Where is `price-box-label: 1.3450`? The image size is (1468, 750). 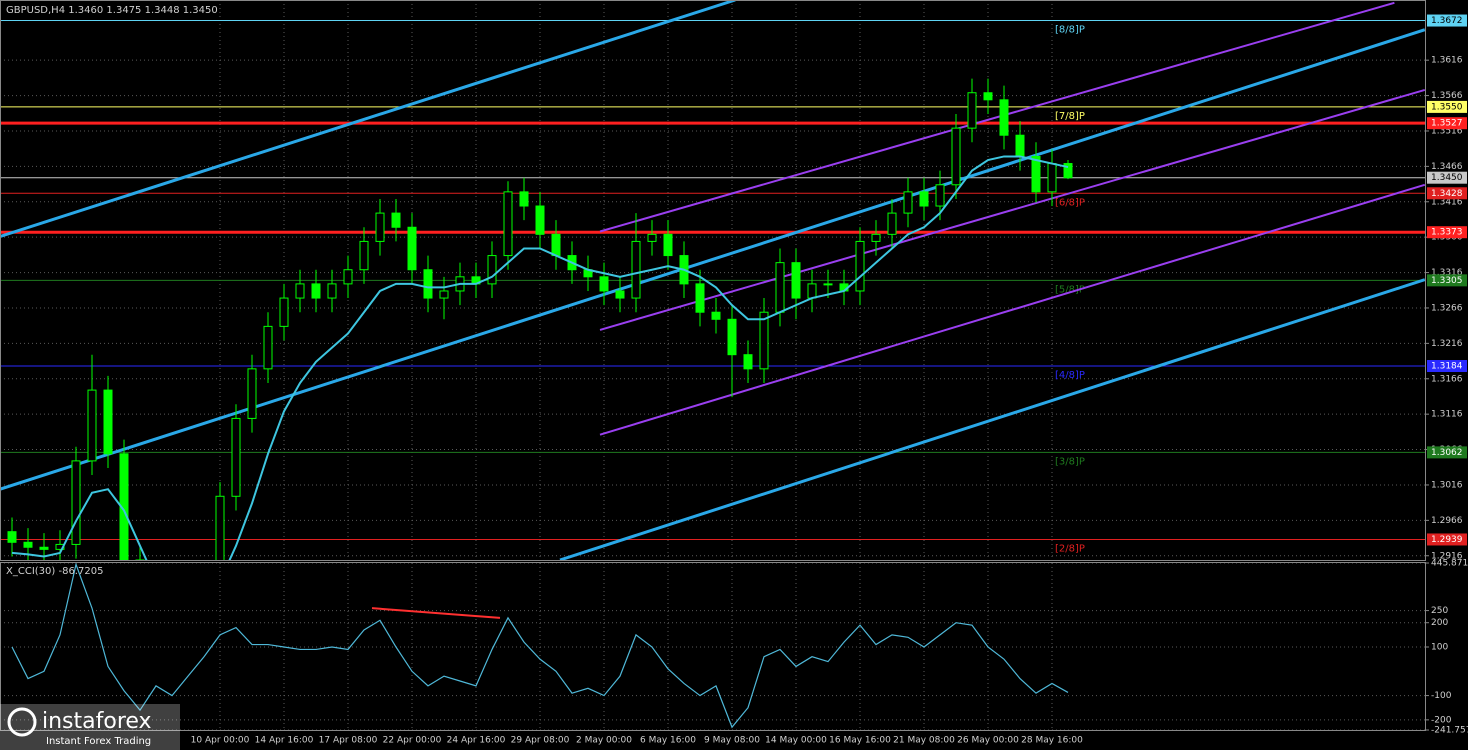
price-box-label: 1.3450 is located at coordinates (1447, 178).